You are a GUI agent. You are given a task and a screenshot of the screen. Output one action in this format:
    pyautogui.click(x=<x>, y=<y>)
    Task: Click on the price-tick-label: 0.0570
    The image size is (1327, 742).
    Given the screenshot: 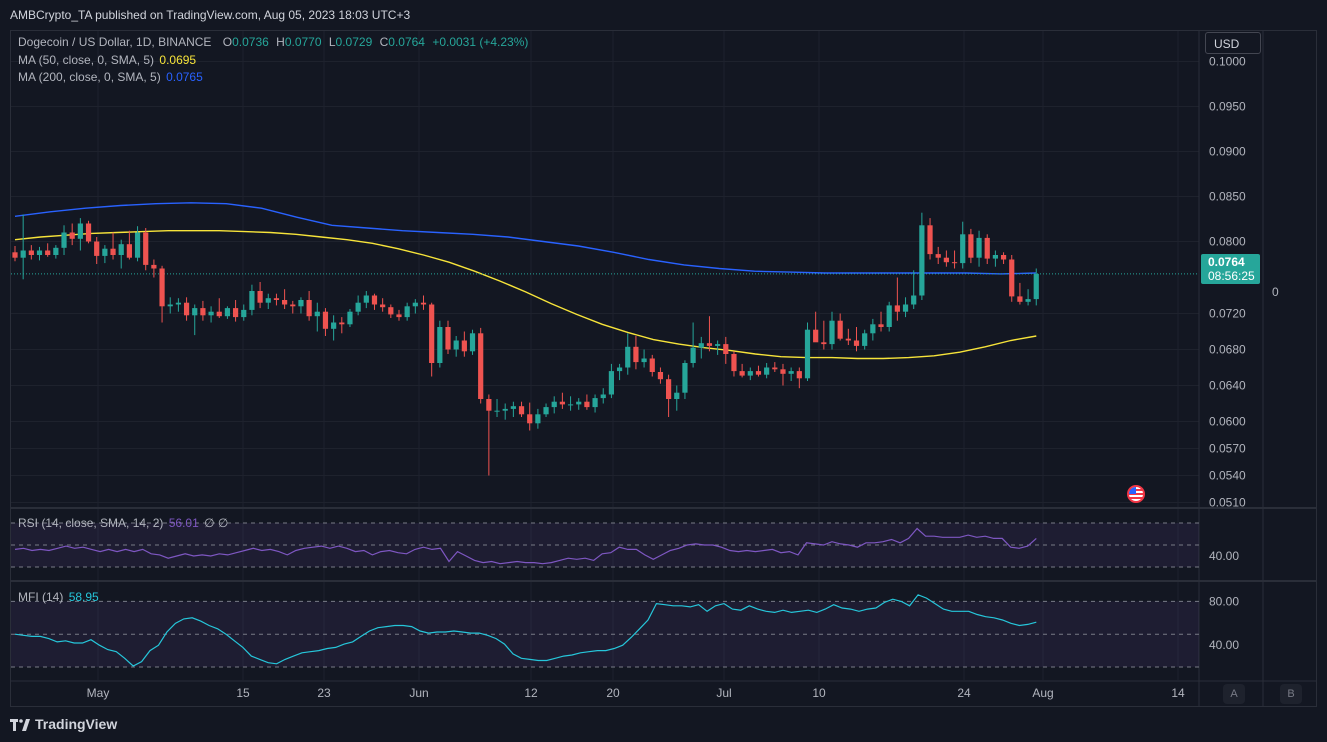 What is the action you would take?
    pyautogui.click(x=1227, y=449)
    